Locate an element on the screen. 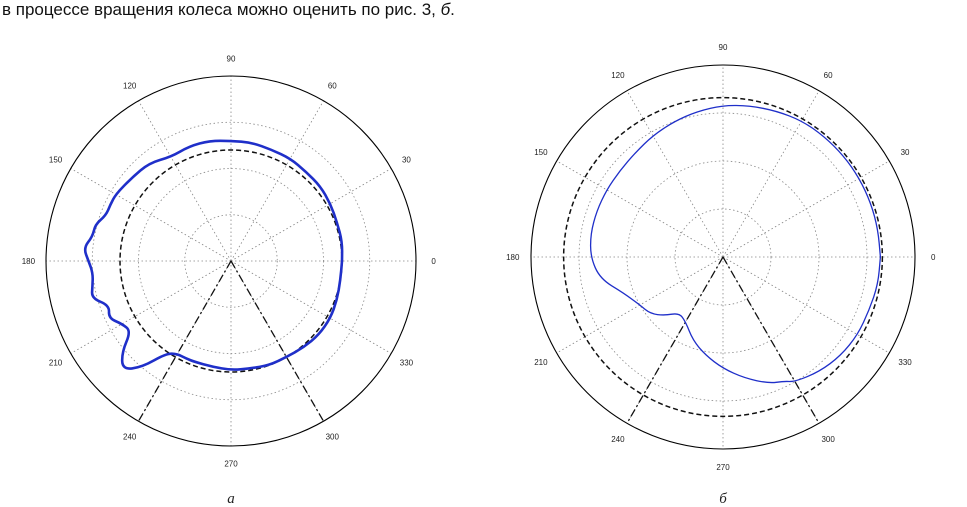 The height and width of the screenshot is (507, 967). body-text-end: . is located at coordinates (452, 9).